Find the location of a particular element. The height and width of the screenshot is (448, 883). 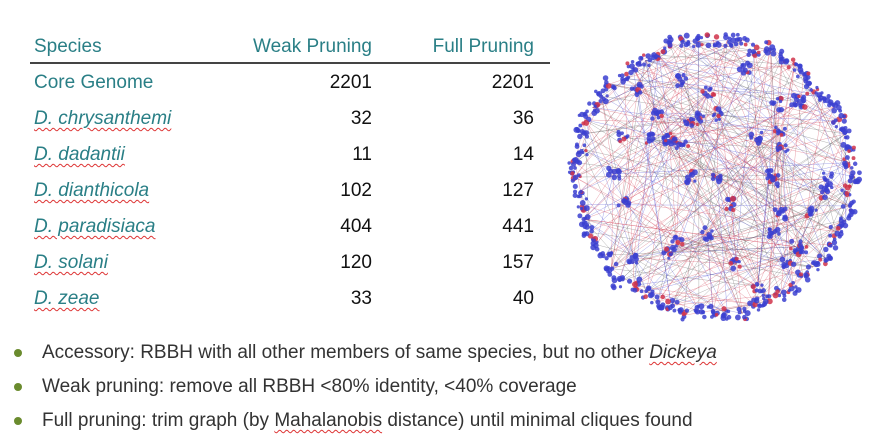

table-row: D. solani 120 157 is located at coordinates (290, 262).